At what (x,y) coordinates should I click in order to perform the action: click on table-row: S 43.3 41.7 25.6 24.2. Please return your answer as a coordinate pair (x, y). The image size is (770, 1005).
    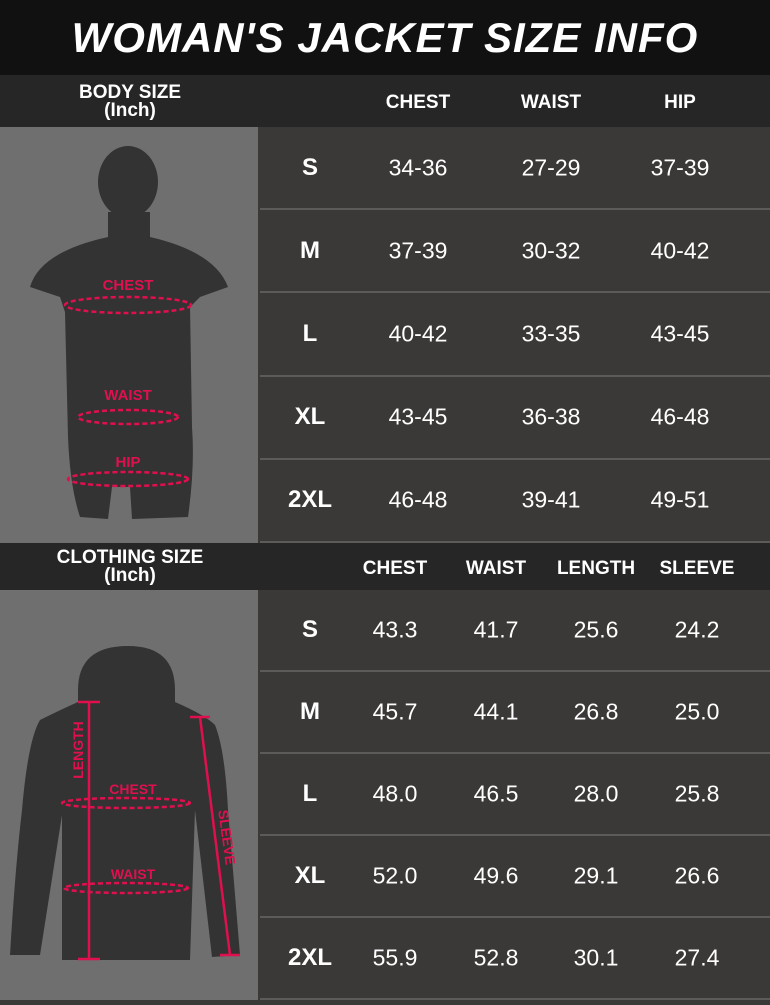
    Looking at the image, I should click on (515, 631).